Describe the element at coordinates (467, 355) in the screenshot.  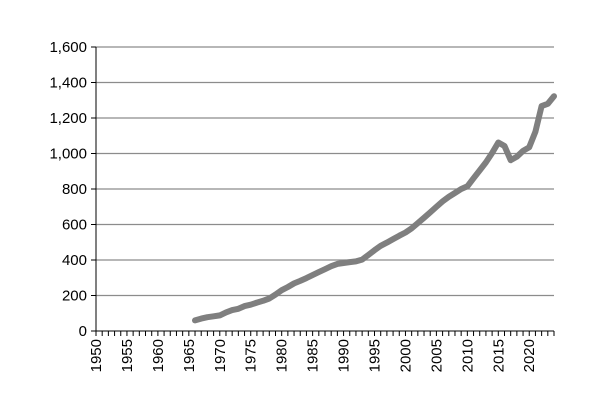
I see `x-tick-label: 2010` at that location.